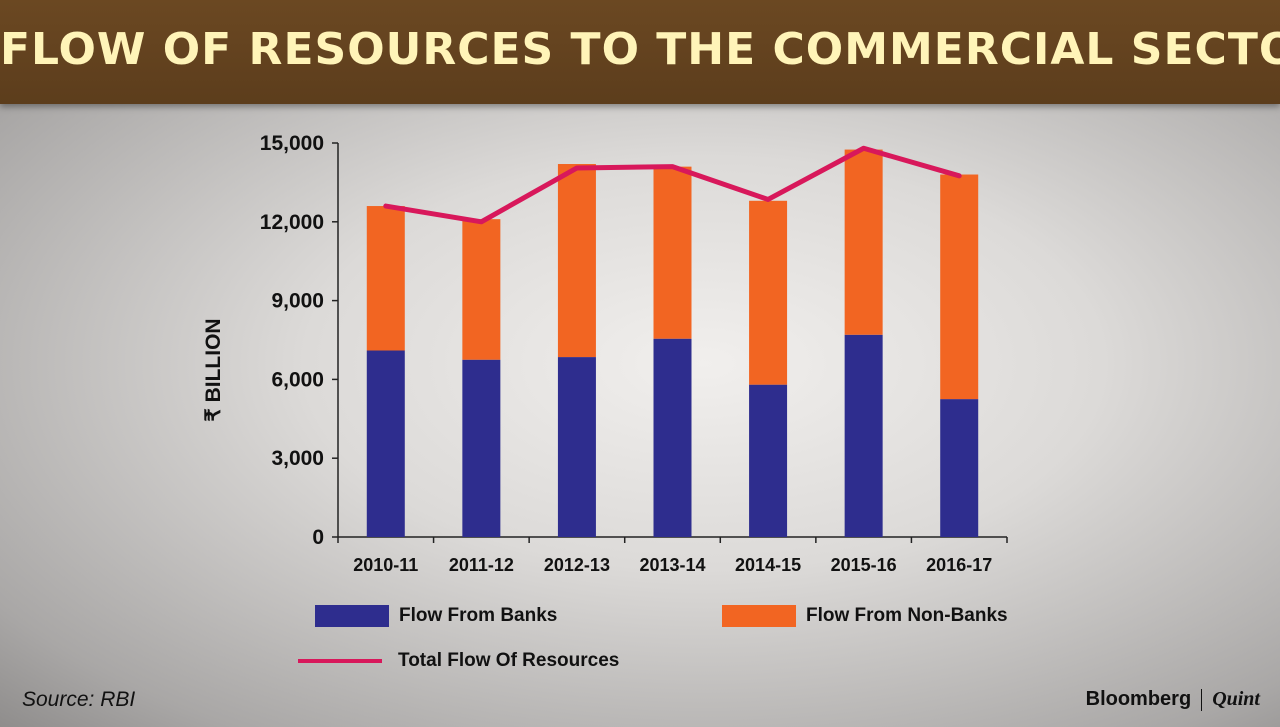 The width and height of the screenshot is (1280, 727). I want to click on legend-swatch-total, so click(340, 661).